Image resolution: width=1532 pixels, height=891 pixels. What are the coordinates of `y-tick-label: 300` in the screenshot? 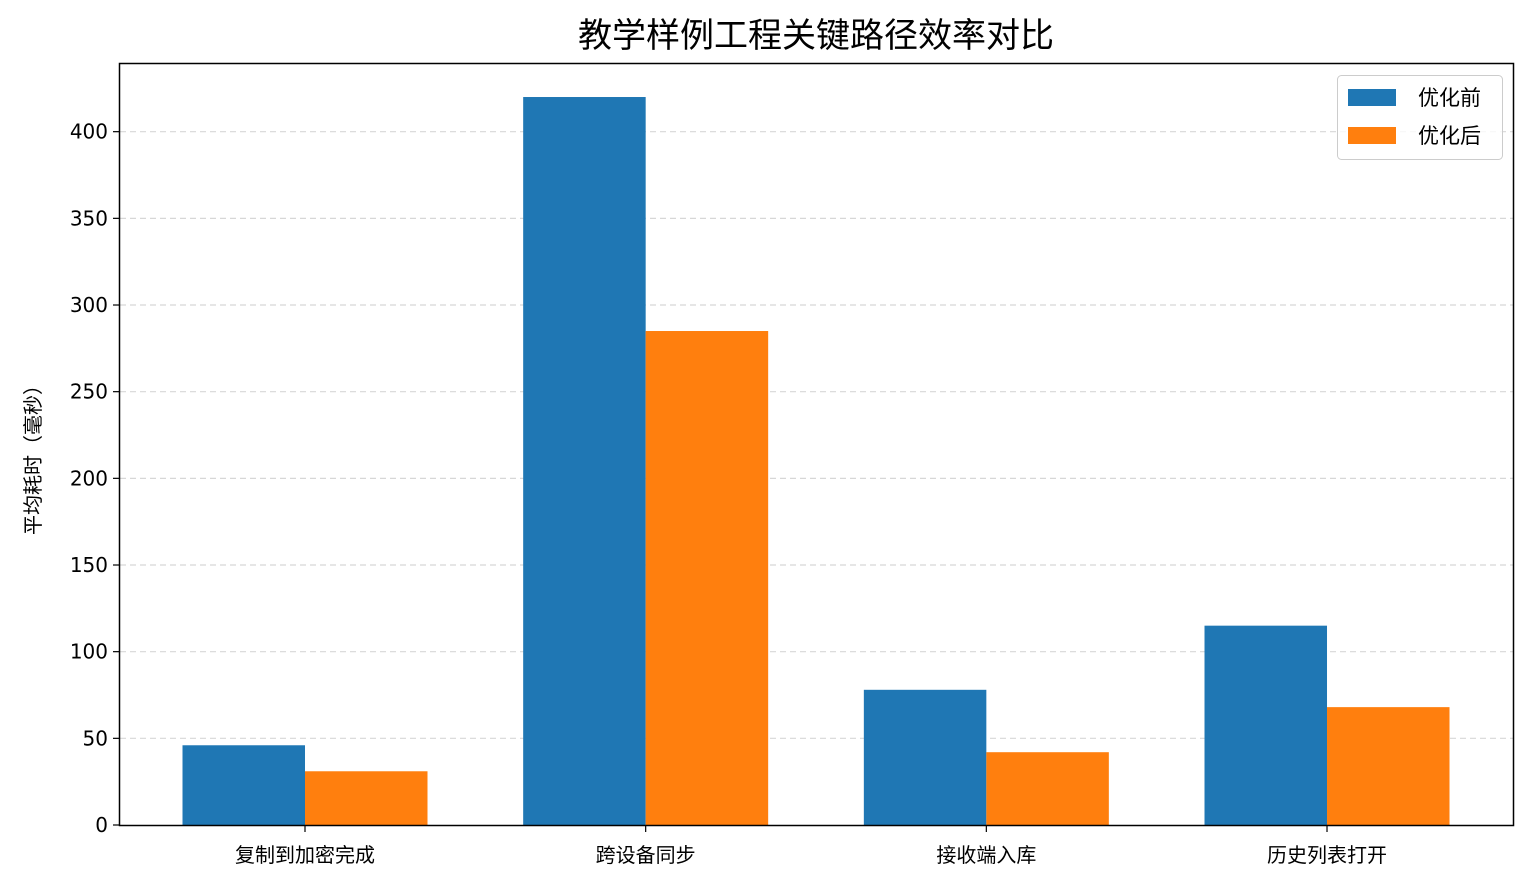 It's located at (89, 305).